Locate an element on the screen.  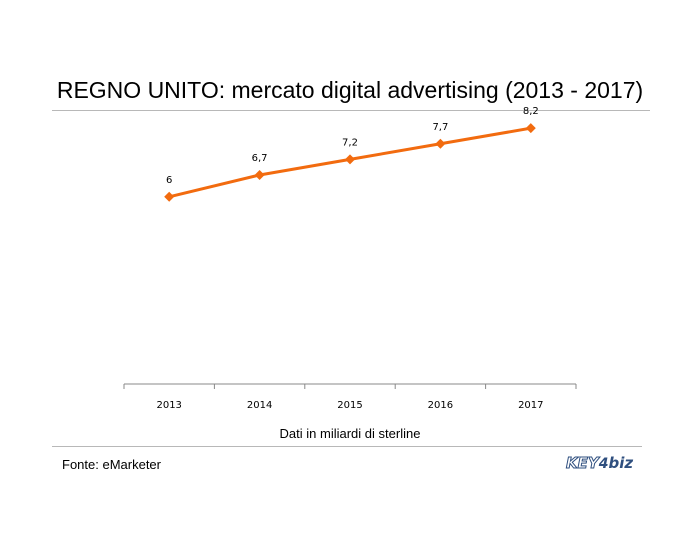
logo-four-text: 4 is located at coordinates (603, 464).